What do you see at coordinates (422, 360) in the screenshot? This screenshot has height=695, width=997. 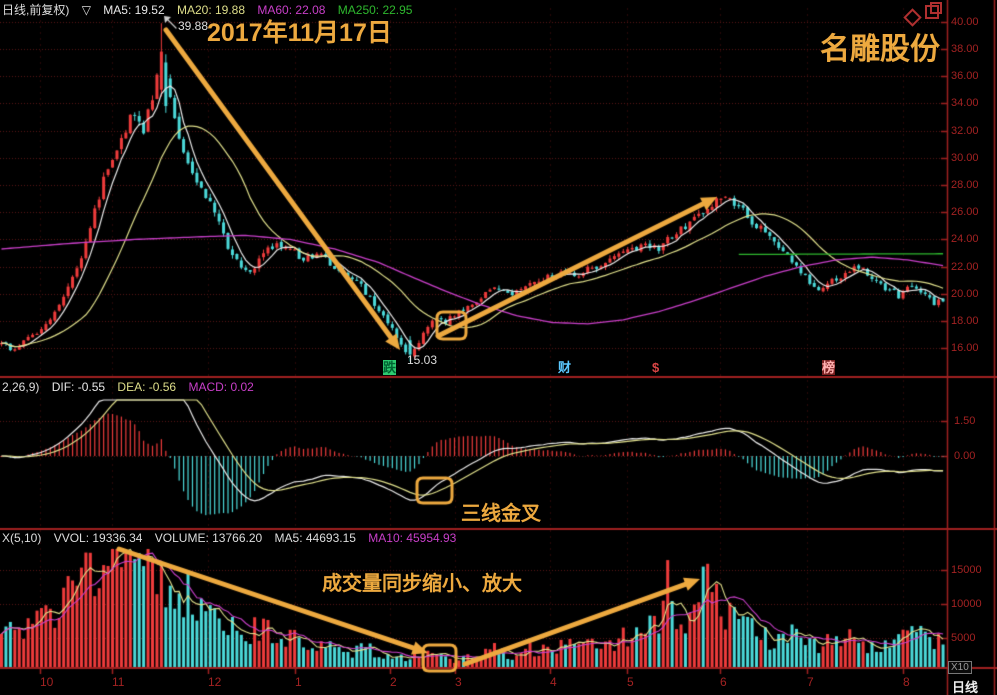 I see `low-price-label: 15.03` at bounding box center [422, 360].